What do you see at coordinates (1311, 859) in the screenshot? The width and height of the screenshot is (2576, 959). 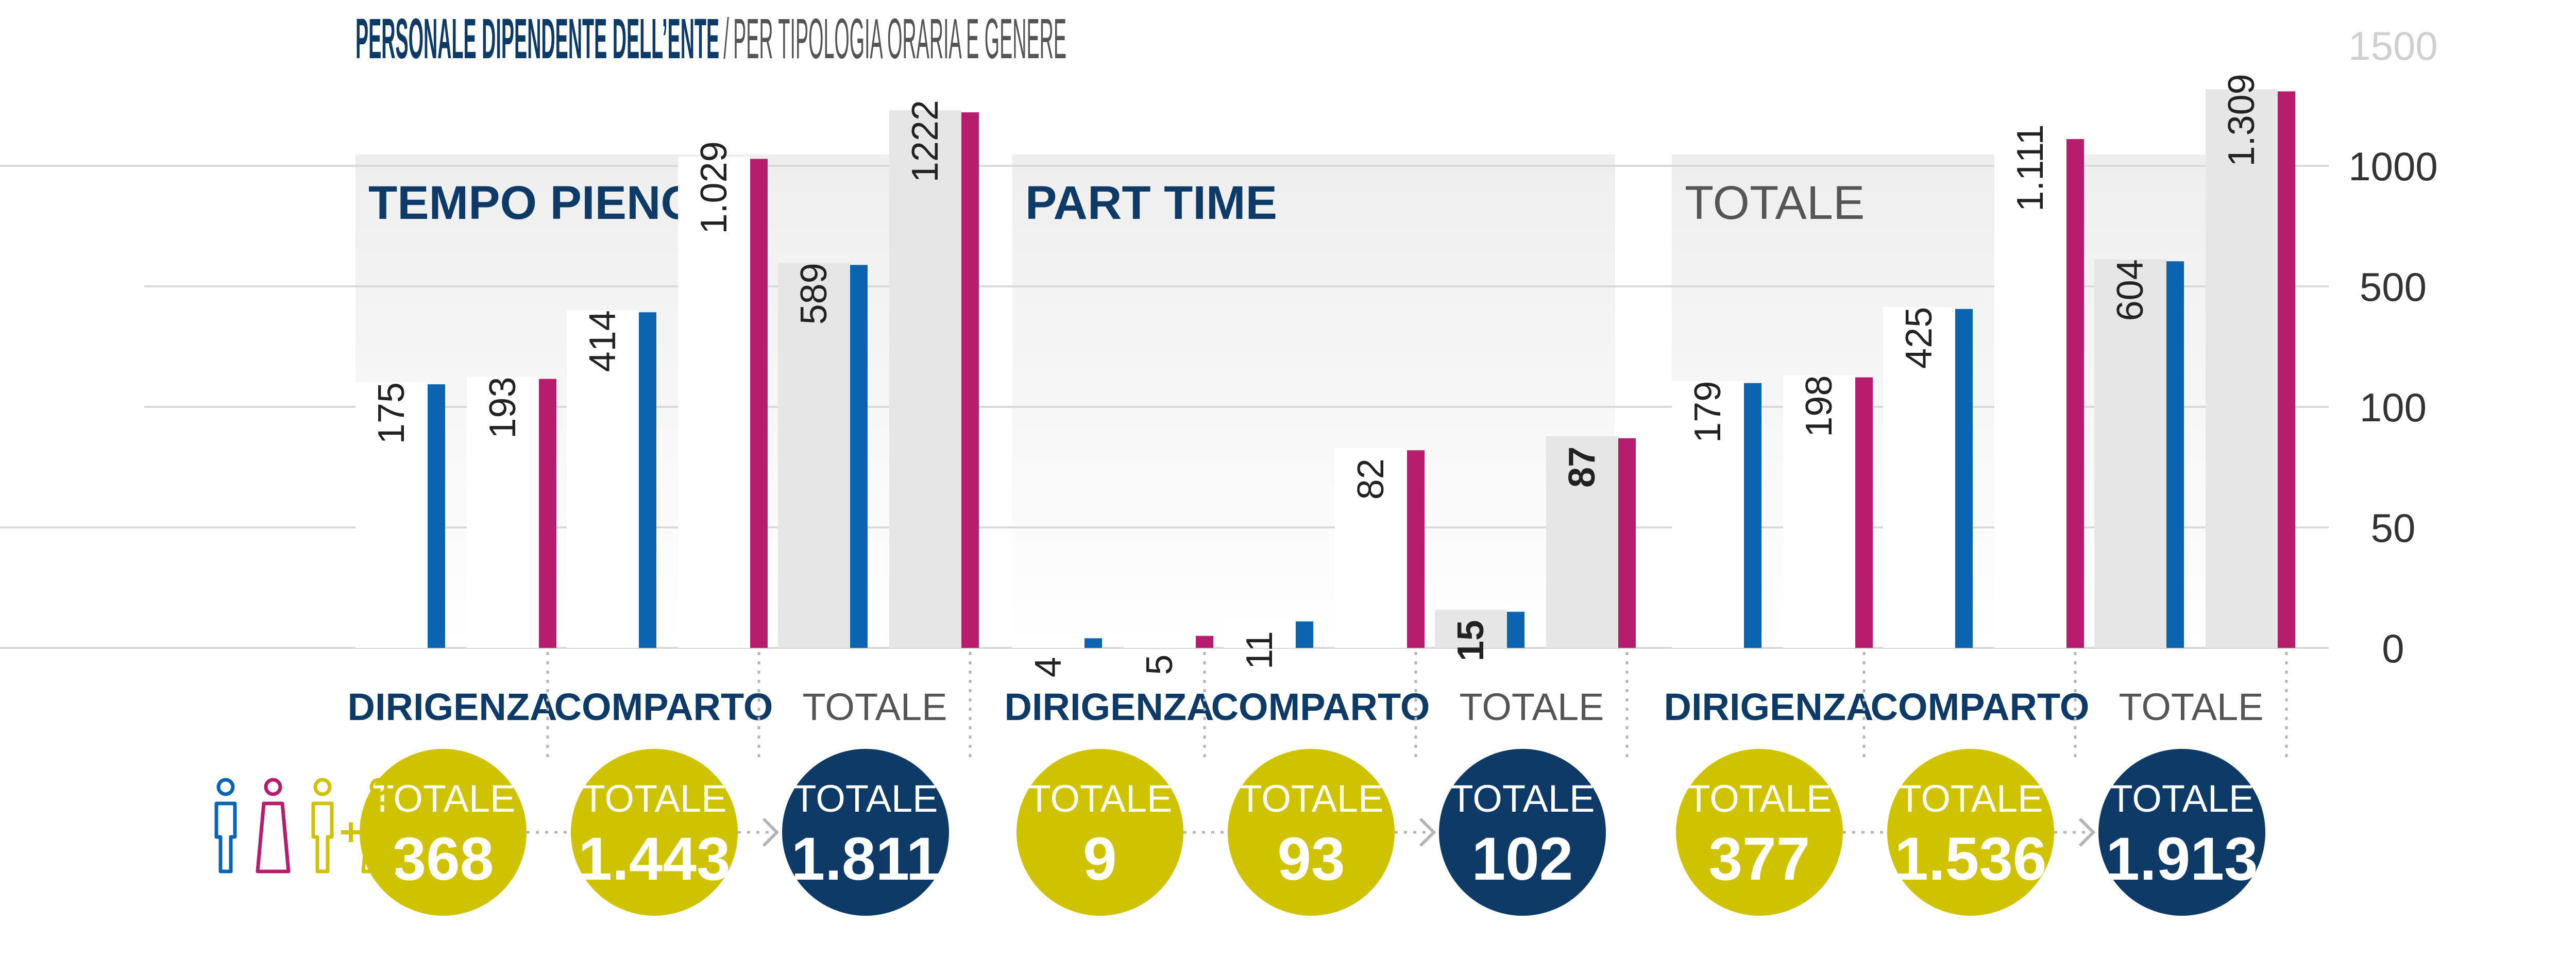 I see `total-circle-value: 93` at bounding box center [1311, 859].